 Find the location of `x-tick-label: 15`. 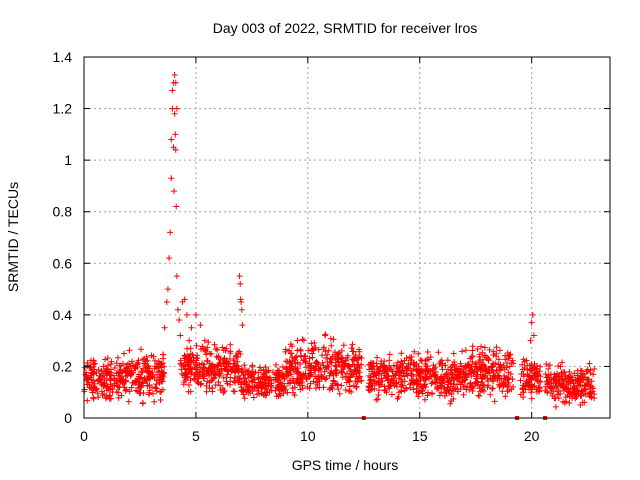

x-tick-label: 15 is located at coordinates (420, 436).